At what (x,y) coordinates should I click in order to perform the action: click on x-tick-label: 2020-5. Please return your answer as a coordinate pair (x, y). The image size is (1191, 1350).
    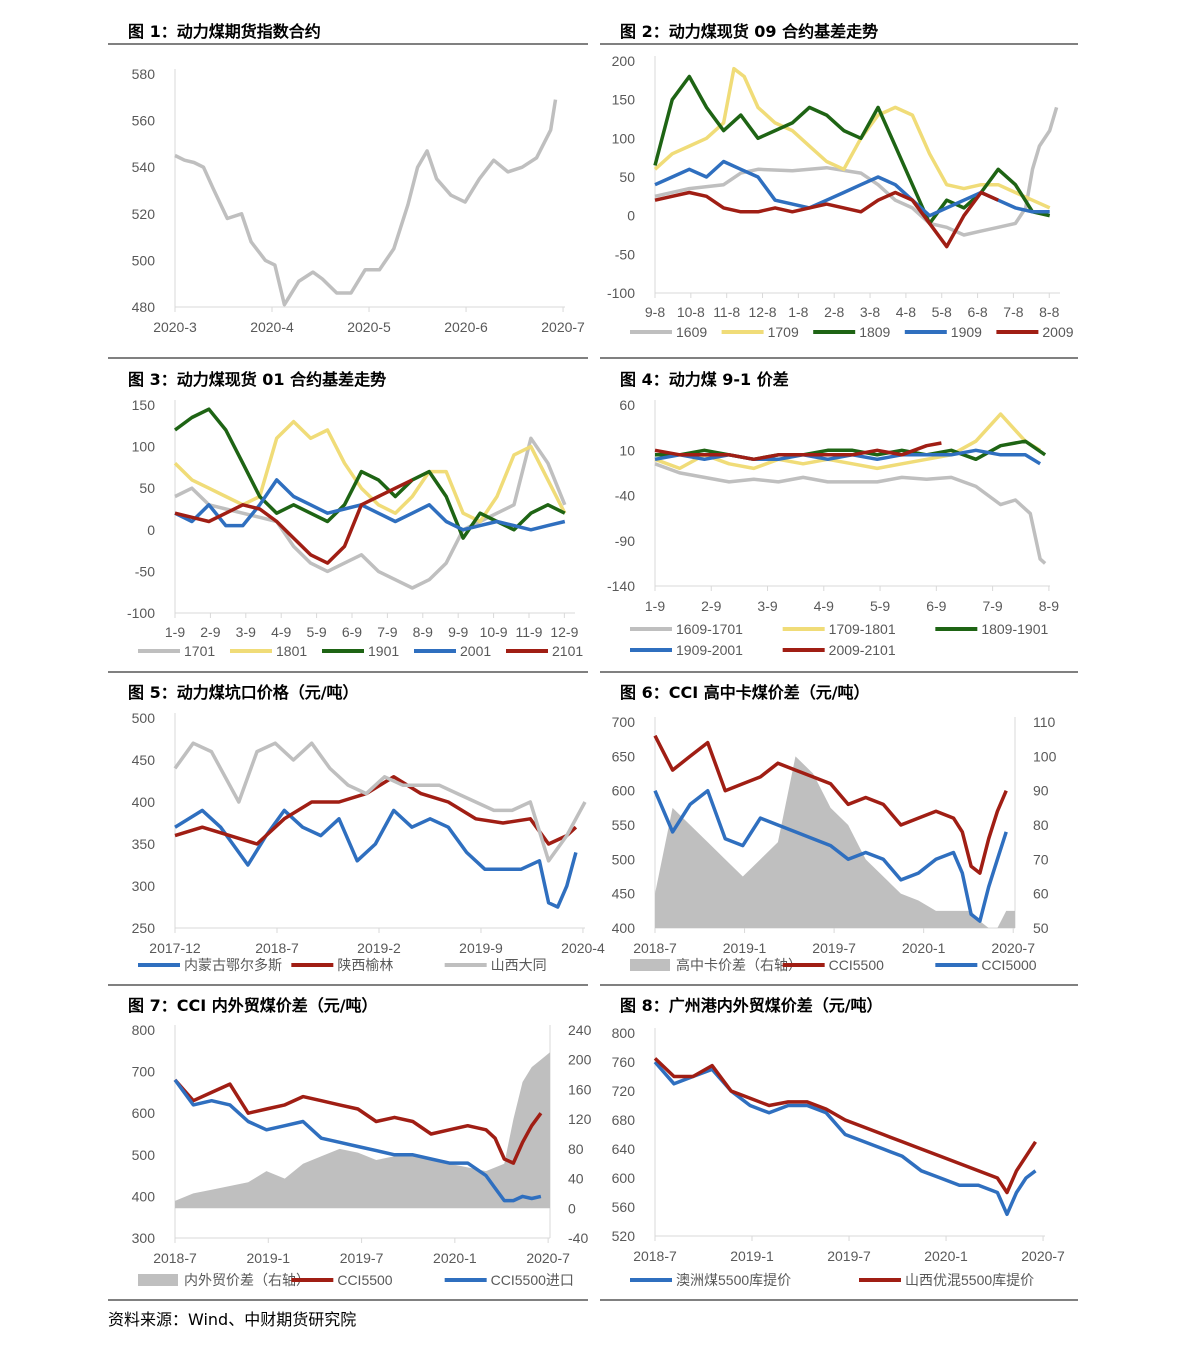
    Looking at the image, I should click on (369, 327).